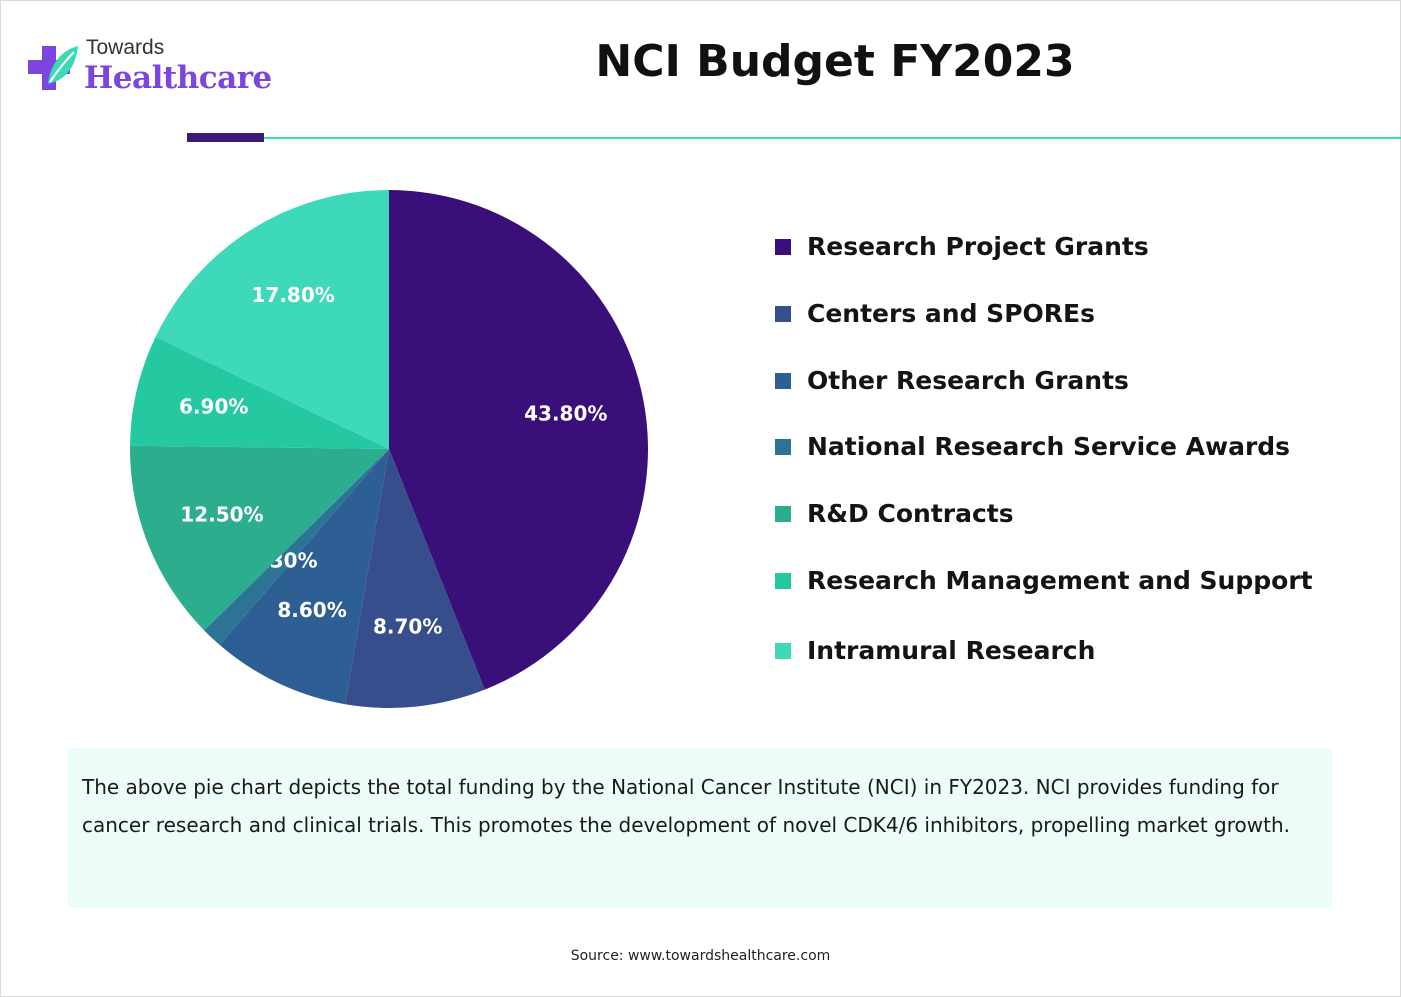 The image size is (1401, 997). I want to click on source-note: Source: www.towardshealthcare.com, so click(700, 956).